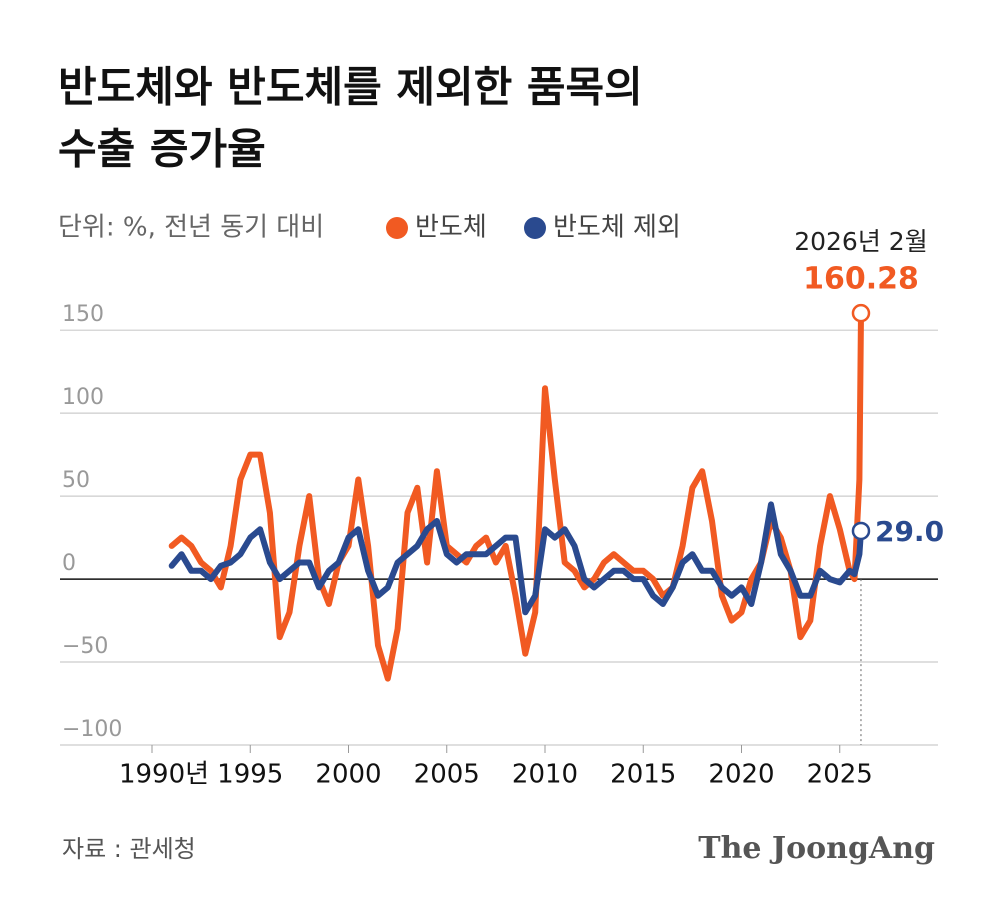 This screenshot has width=1000, height=906. What do you see at coordinates (85, 646) in the screenshot?
I see `y-tick-label: −50` at bounding box center [85, 646].